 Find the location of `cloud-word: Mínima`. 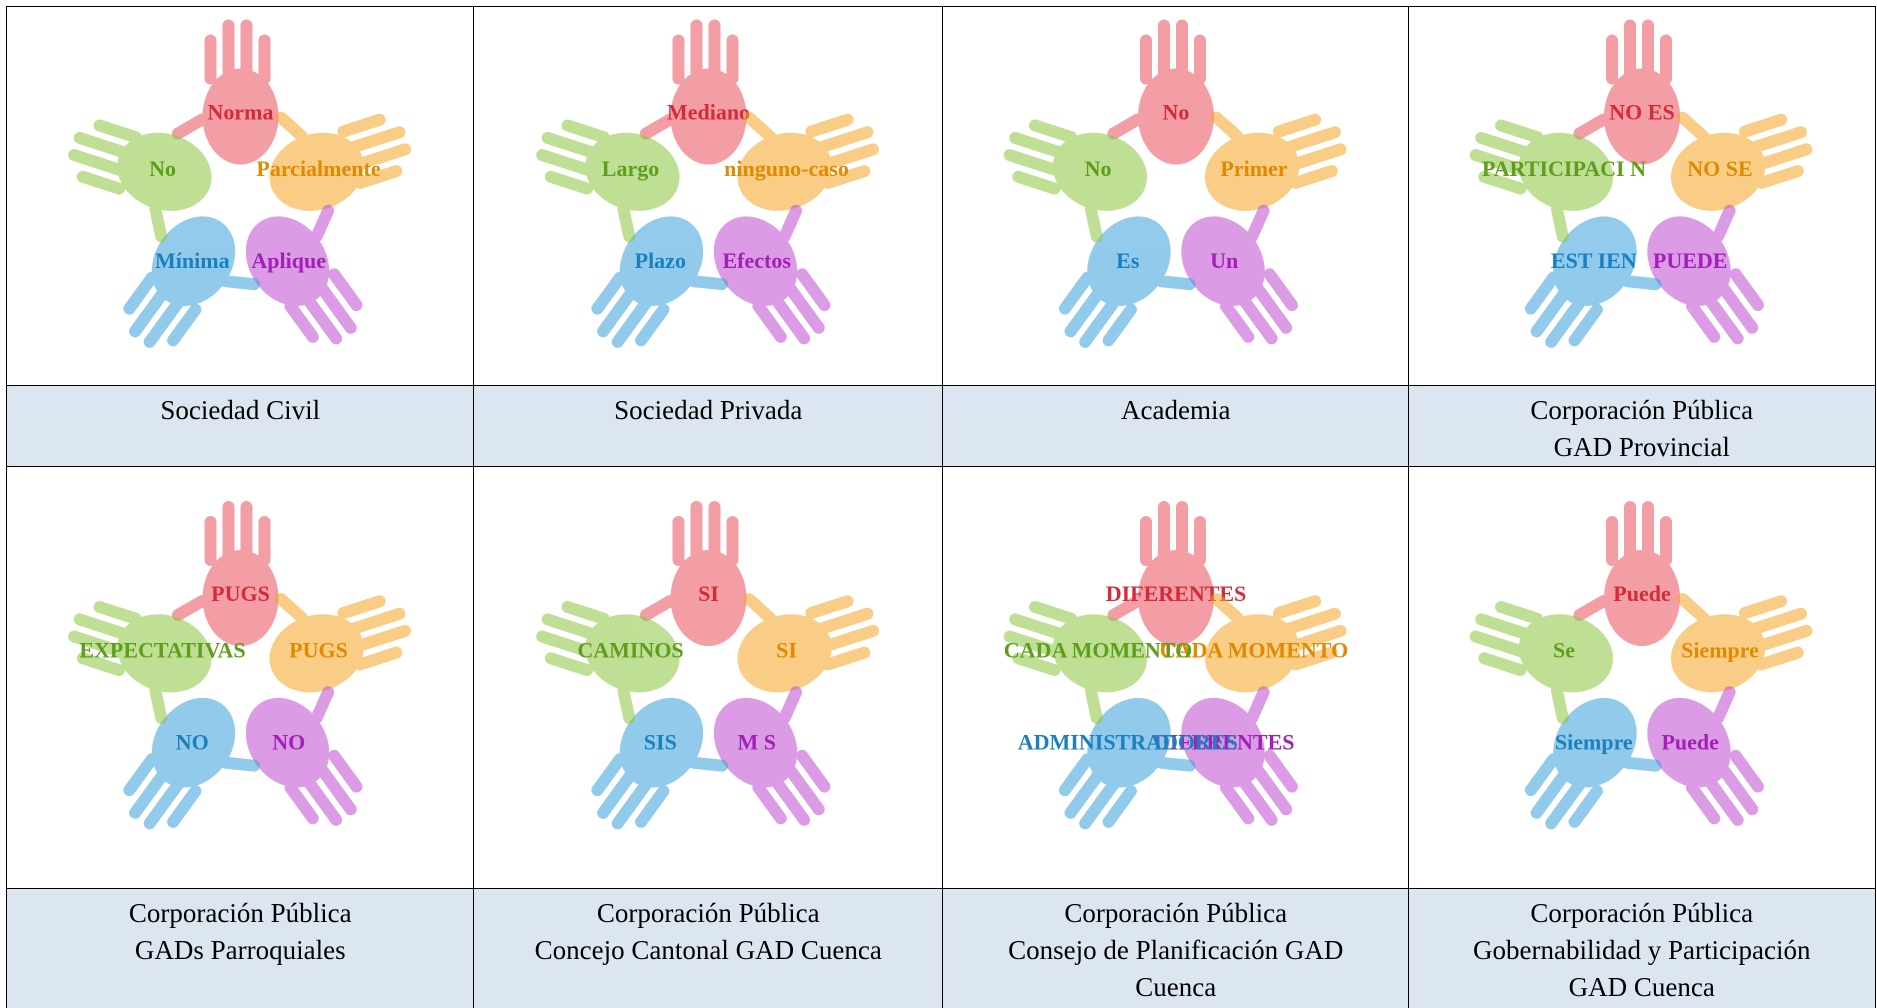

cloud-word: Mínima is located at coordinates (192, 260).